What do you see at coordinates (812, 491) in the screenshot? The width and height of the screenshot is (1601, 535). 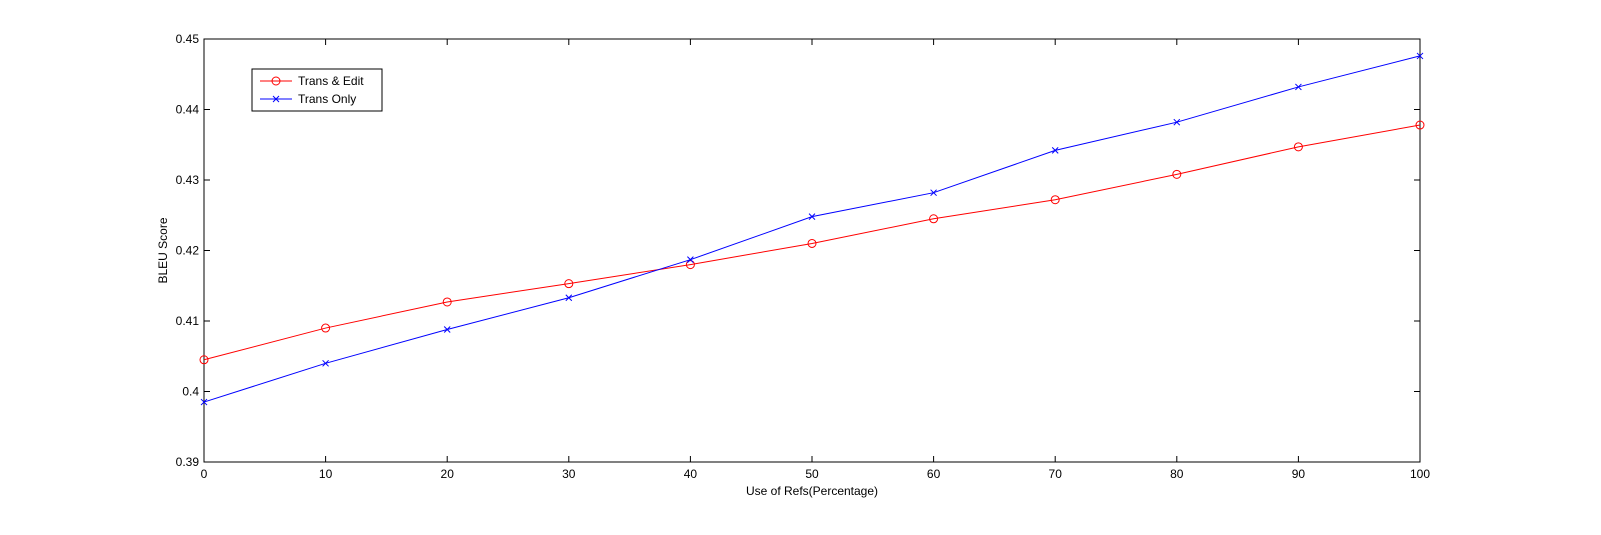 I see `x-axis-label: Use of Refs(Percentage)` at bounding box center [812, 491].